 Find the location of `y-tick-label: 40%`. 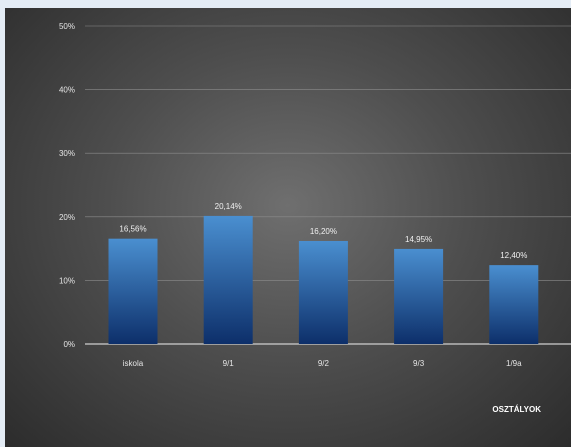

y-tick-label: 40% is located at coordinates (67, 90).